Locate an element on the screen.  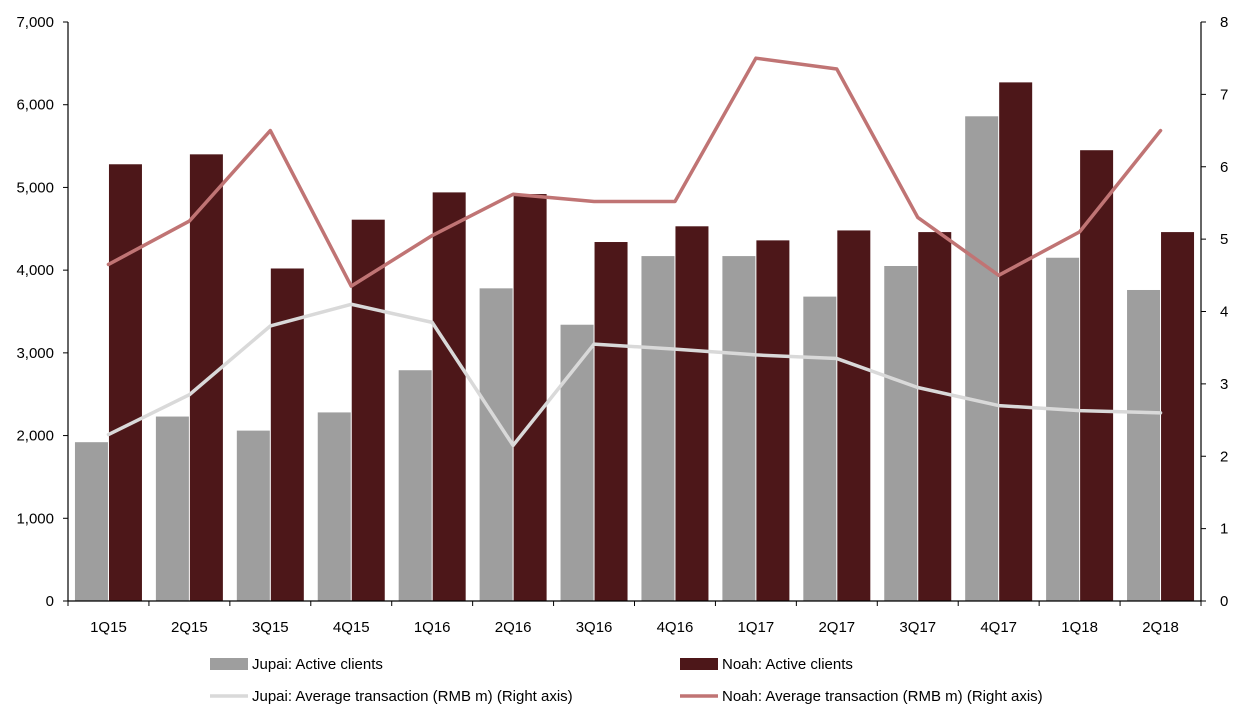
x-tick-label: 4Q15 is located at coordinates (351, 627).